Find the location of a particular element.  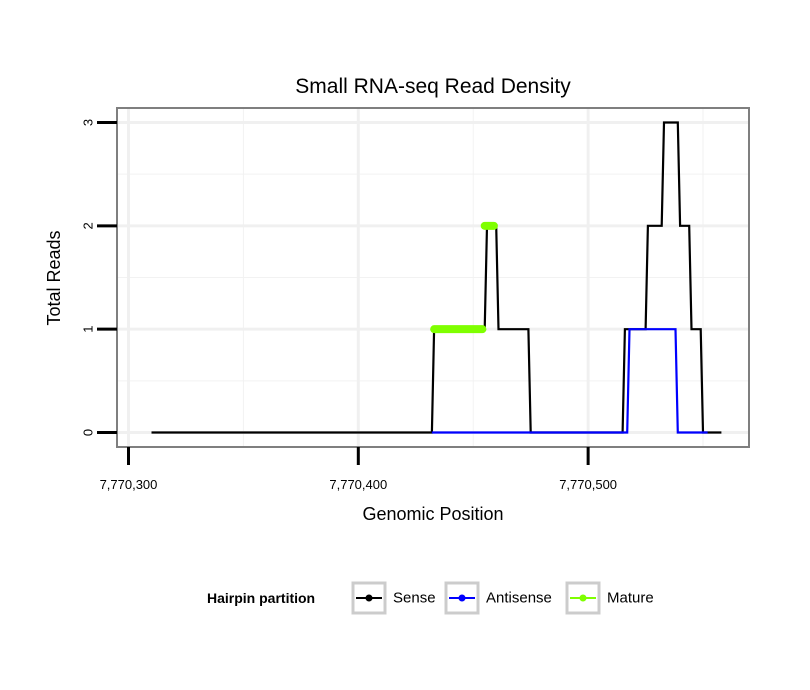

y-tick-label: 0 is located at coordinates (88, 432).